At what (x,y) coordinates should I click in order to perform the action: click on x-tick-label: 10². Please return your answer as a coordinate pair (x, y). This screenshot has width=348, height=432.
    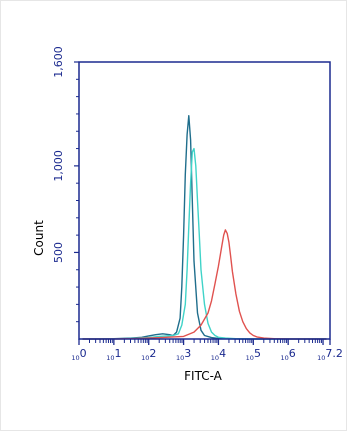
    Looking at the image, I should click on (148, 354).